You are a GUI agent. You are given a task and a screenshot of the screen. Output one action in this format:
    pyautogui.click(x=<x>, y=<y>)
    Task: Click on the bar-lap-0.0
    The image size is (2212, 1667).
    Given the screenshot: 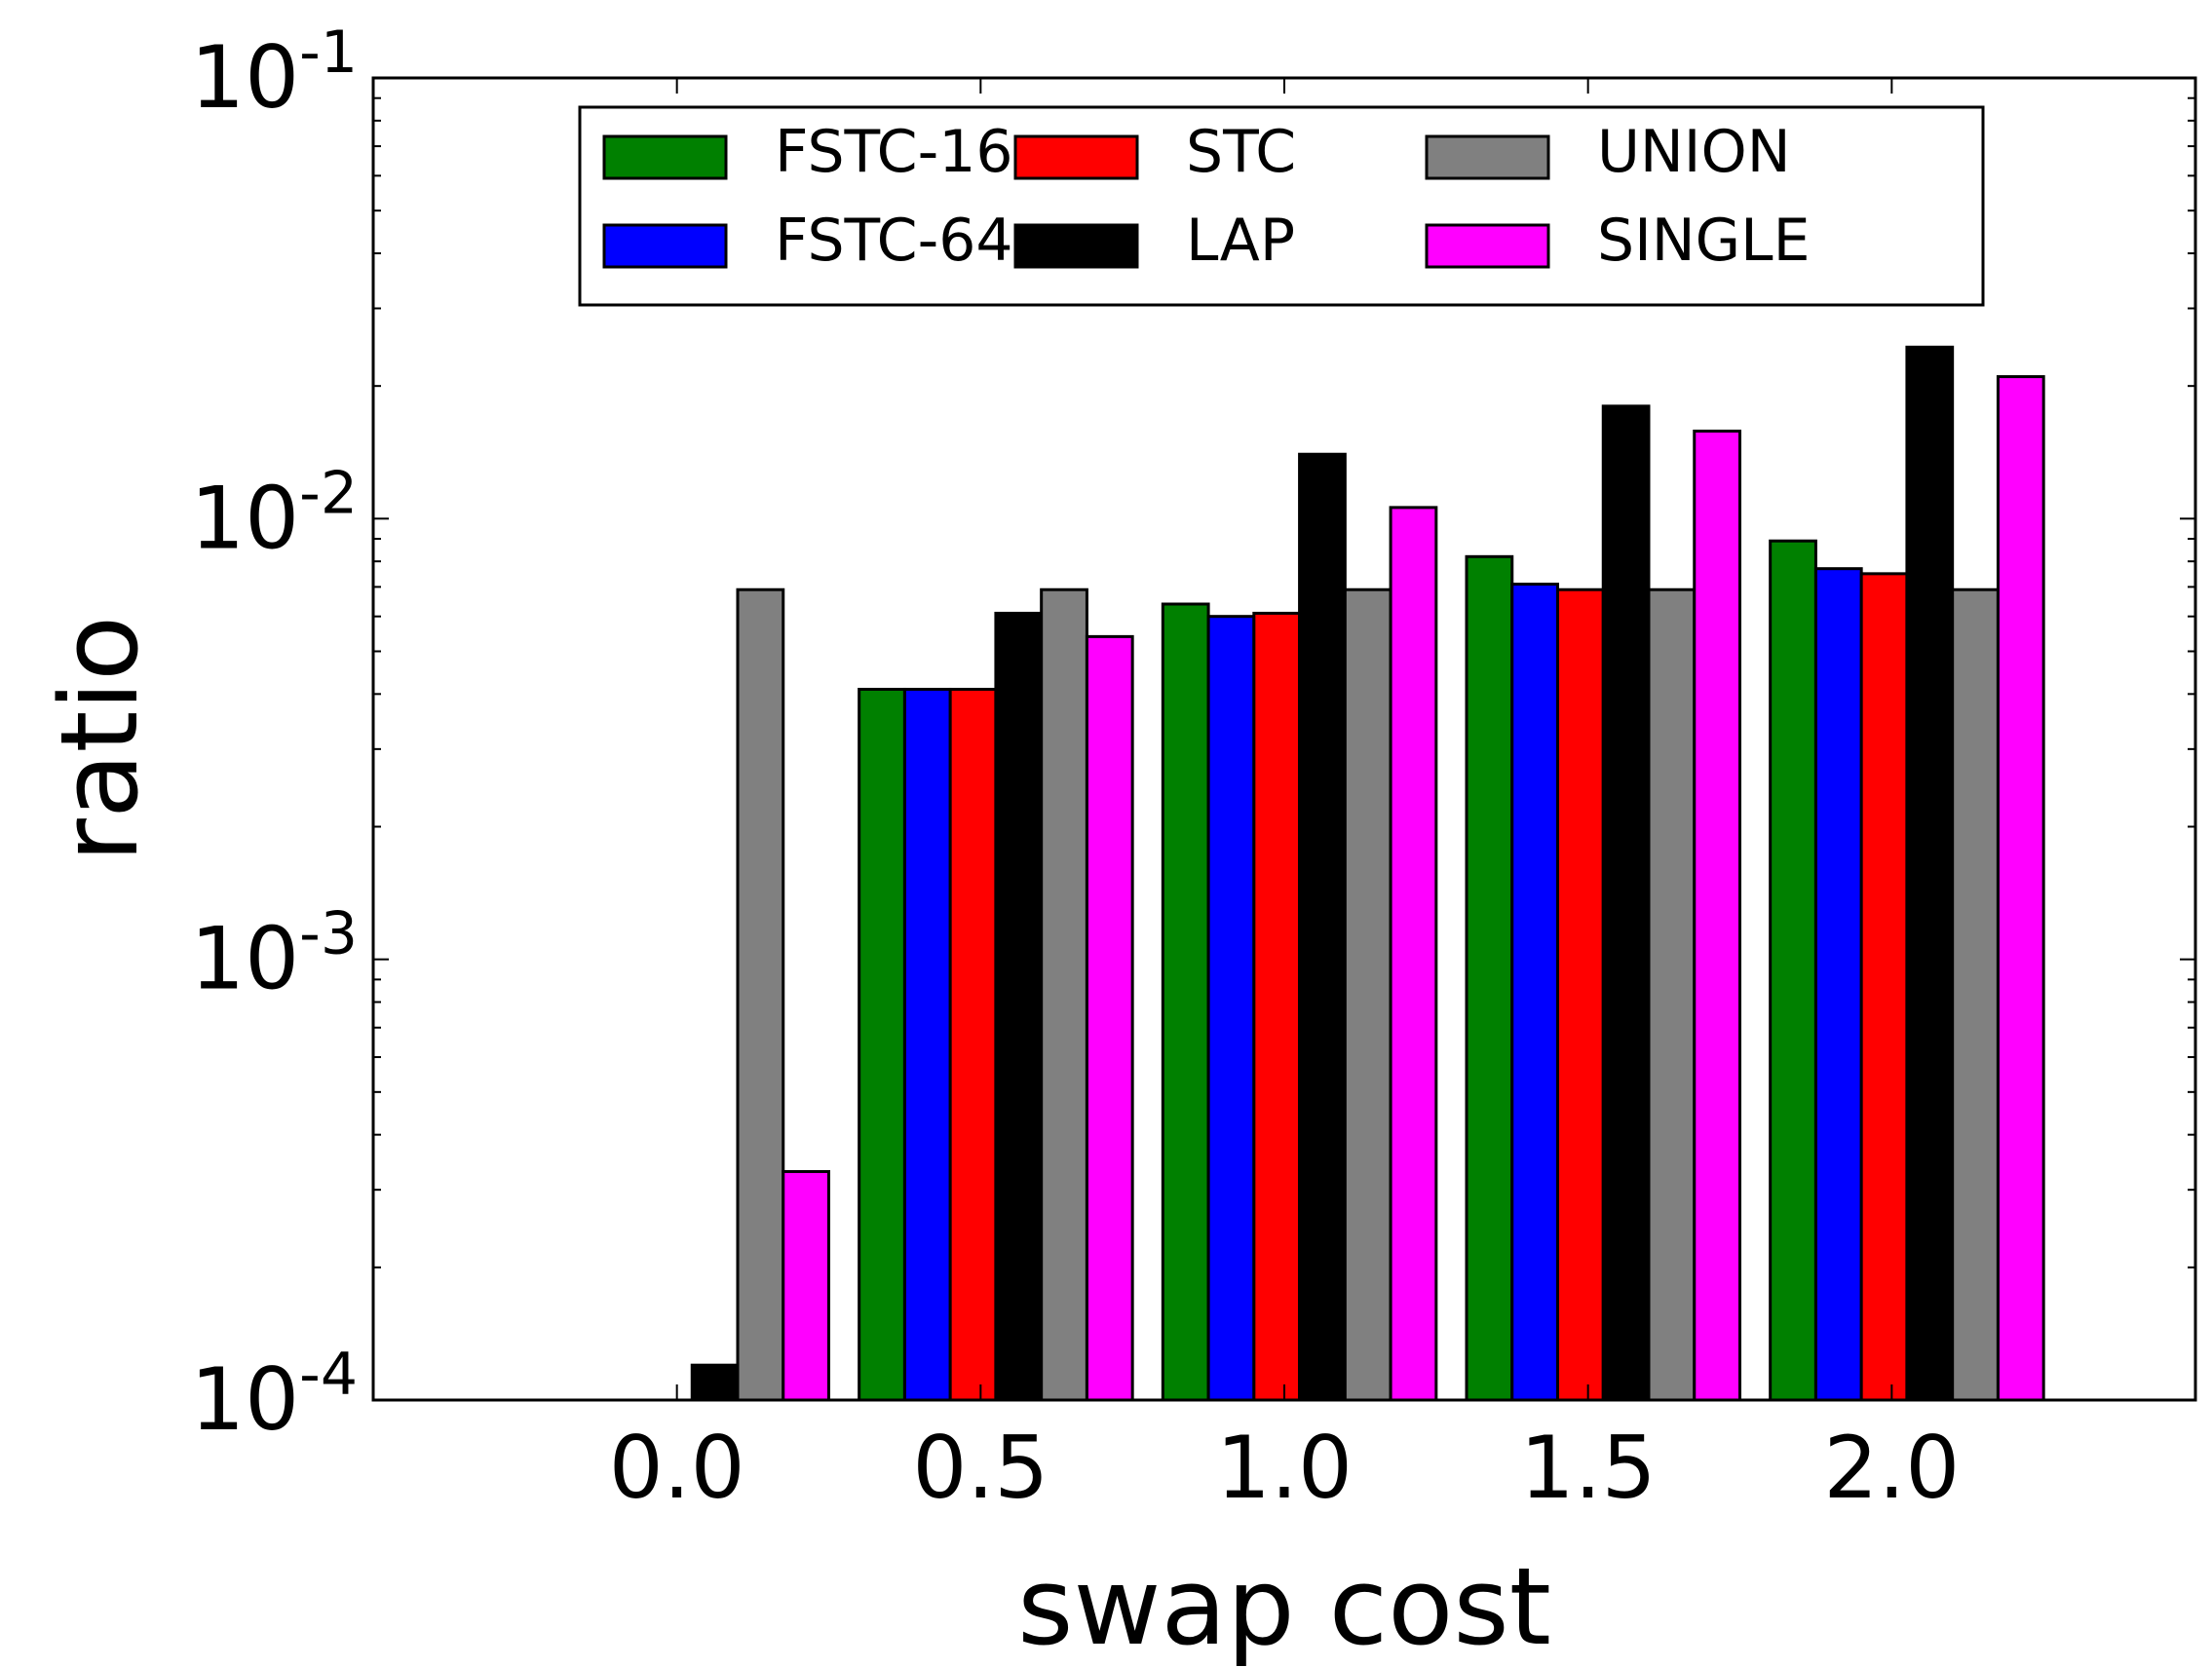 What is the action you would take?
    pyautogui.click(x=715, y=1382)
    